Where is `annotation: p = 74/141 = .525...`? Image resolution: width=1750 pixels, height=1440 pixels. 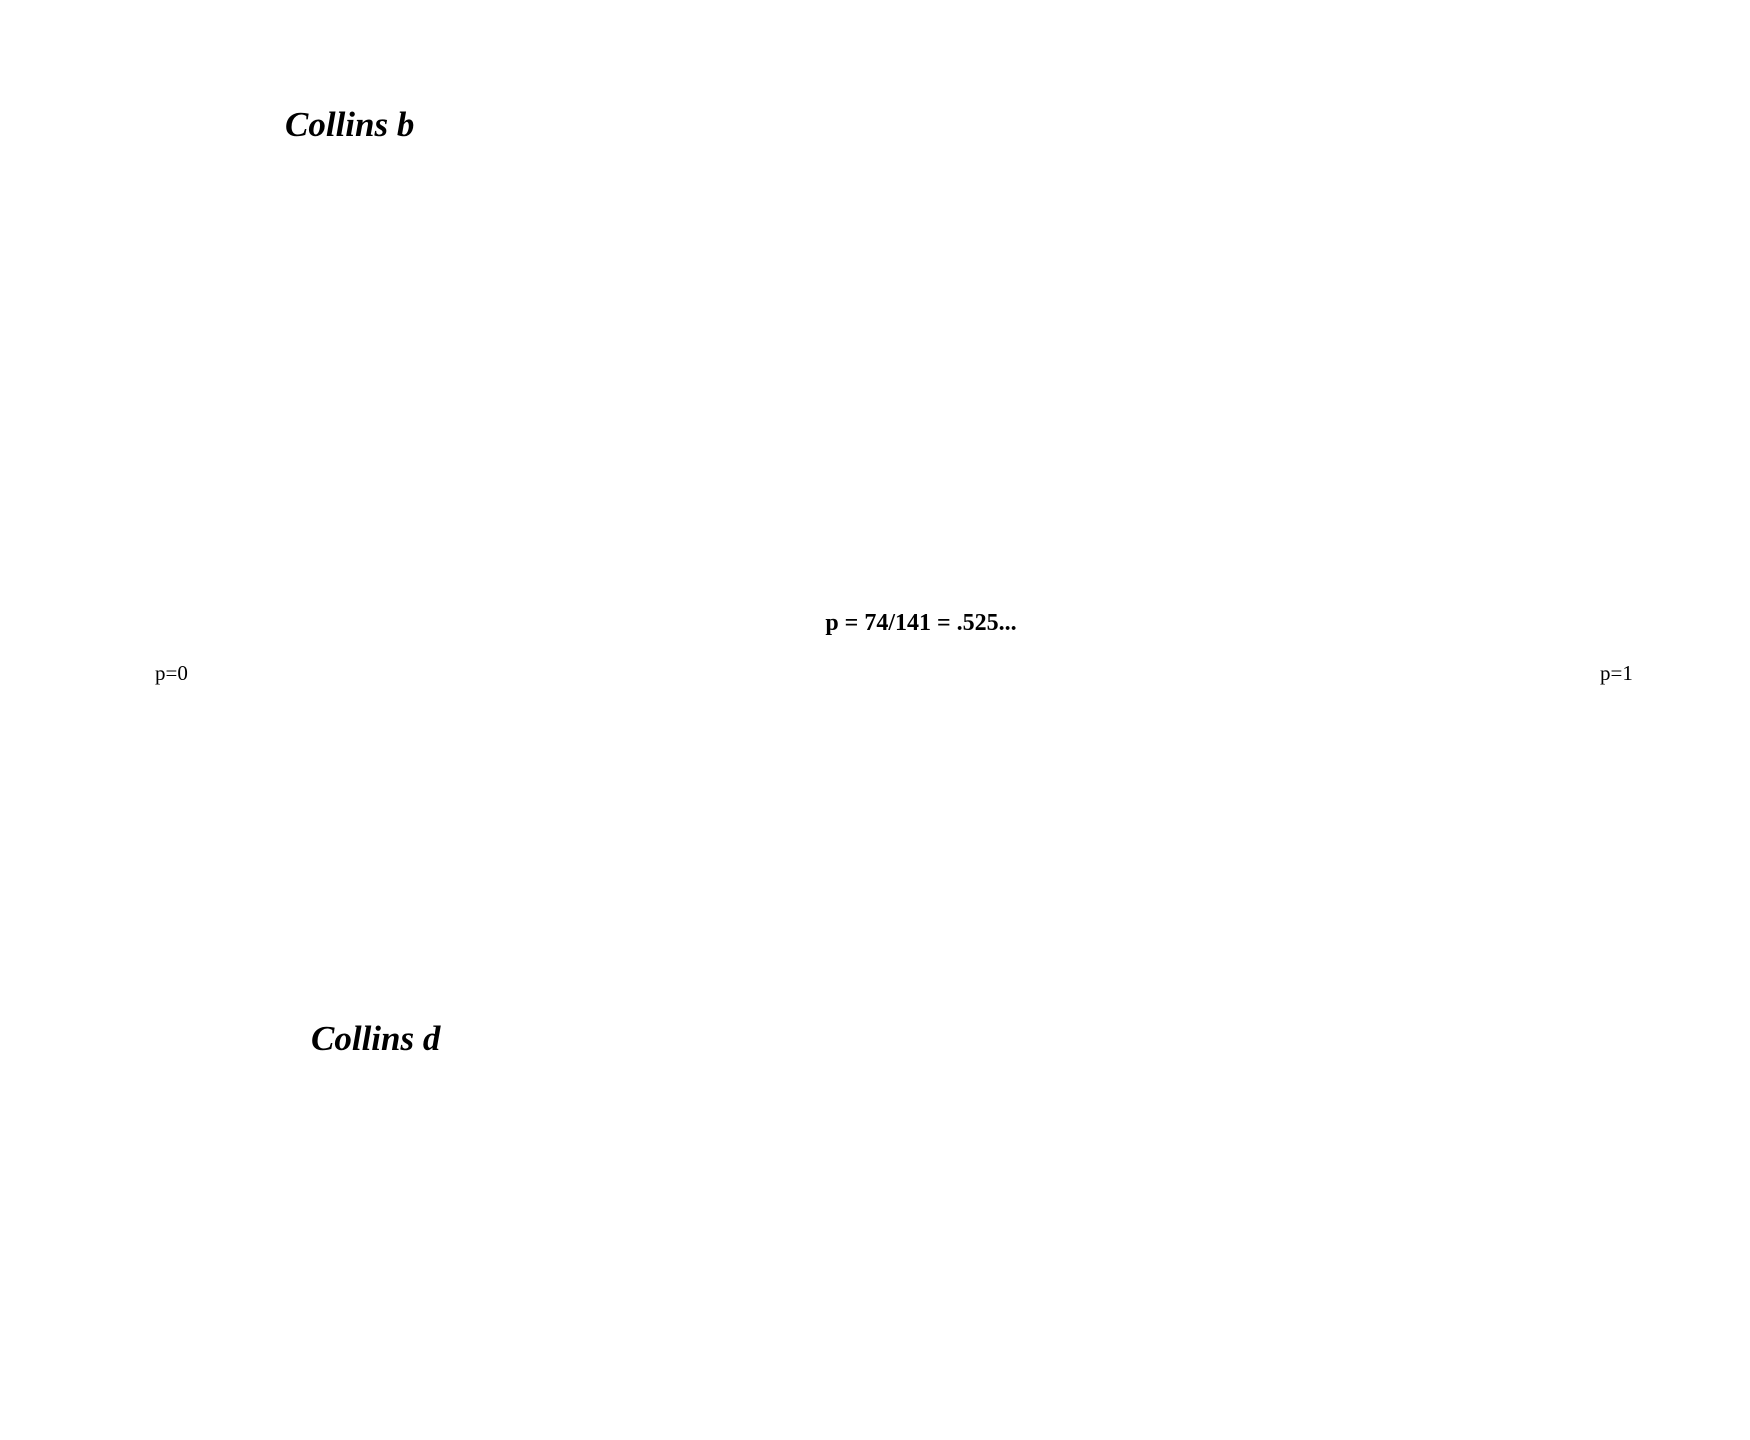
annotation: p = 74/141 = .525... is located at coordinates (920, 623).